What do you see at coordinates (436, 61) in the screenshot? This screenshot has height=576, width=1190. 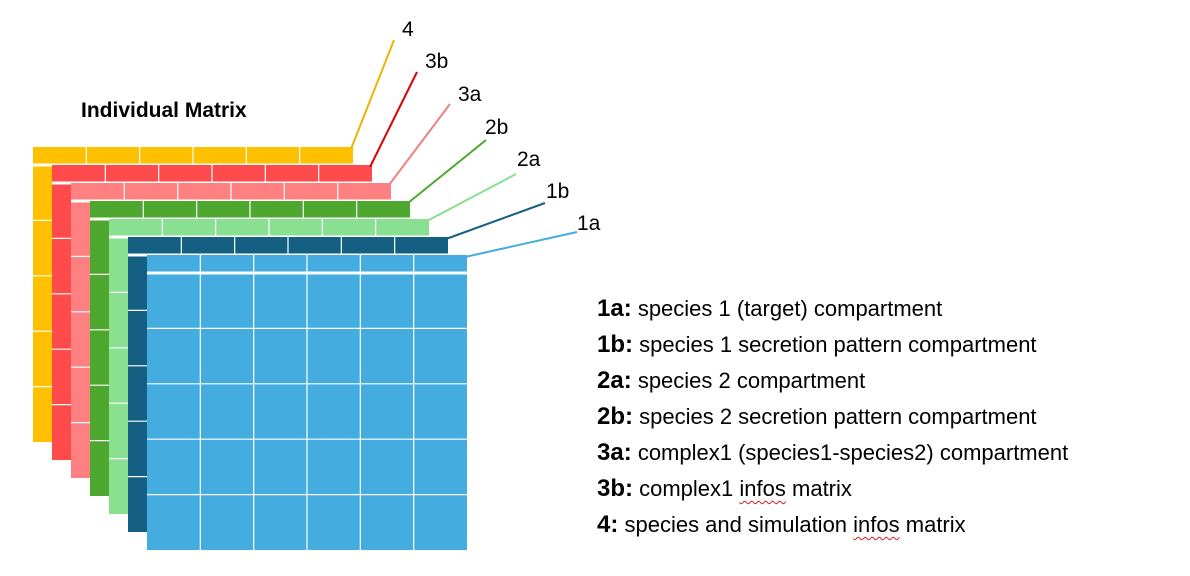 I see `layer-label-3b: 3b` at bounding box center [436, 61].